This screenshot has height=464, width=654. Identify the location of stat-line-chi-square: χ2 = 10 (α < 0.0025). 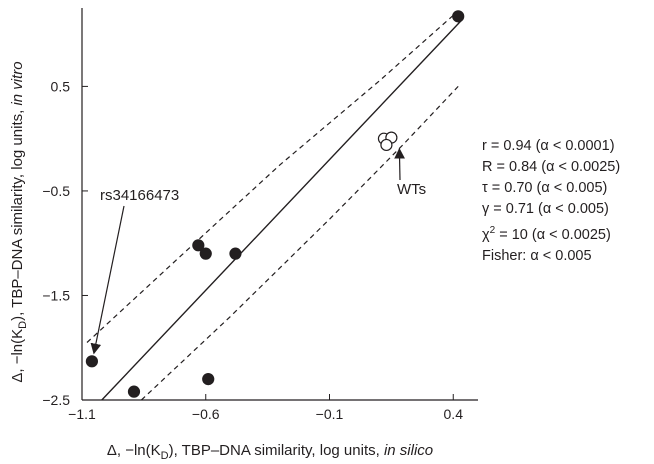
(546, 234).